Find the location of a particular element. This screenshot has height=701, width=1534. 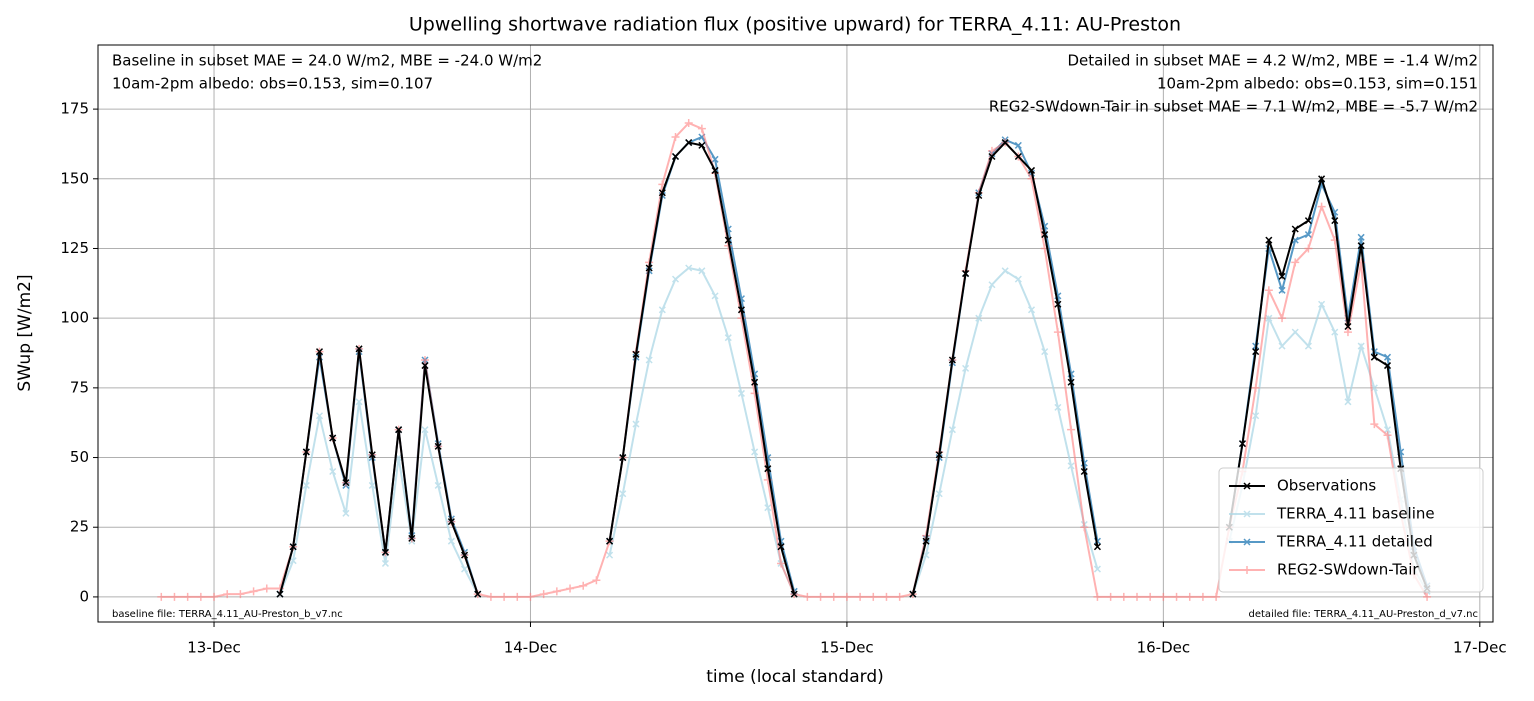

annotation: 10am-2pm albedo: obs=0.153, sim=0.151 is located at coordinates (1317, 84).